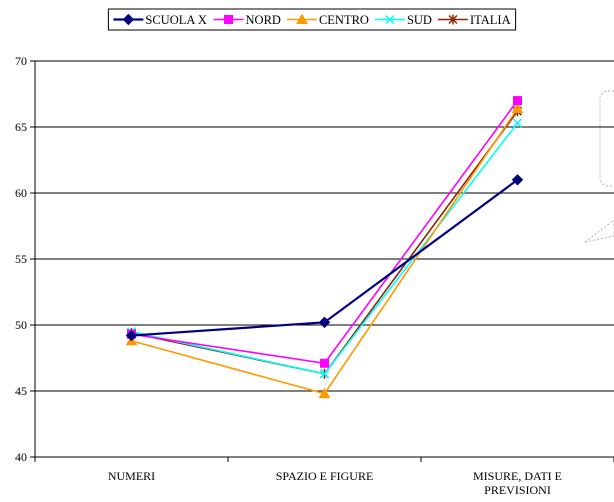 This screenshot has height=502, width=614. I want to click on legend-label: ITALIA, so click(490, 20).